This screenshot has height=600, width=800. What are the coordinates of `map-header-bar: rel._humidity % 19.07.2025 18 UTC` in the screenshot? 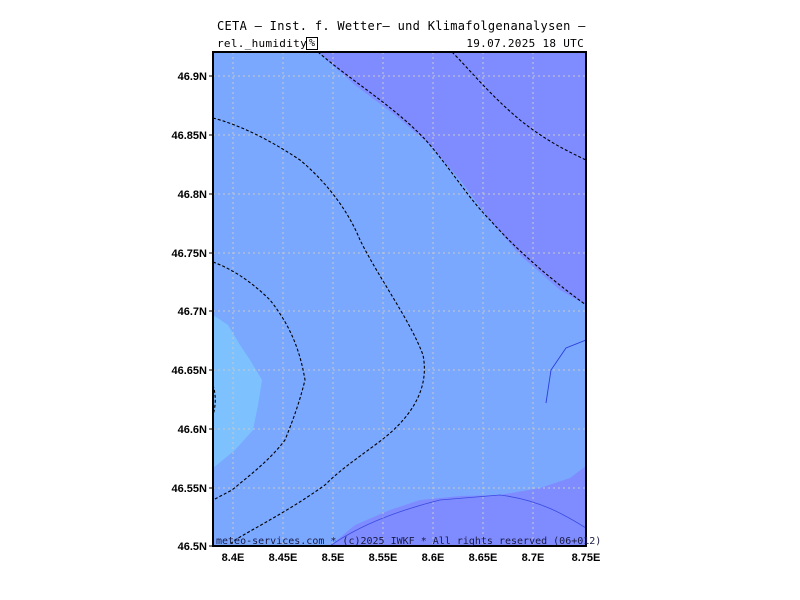 It's located at (399, 44).